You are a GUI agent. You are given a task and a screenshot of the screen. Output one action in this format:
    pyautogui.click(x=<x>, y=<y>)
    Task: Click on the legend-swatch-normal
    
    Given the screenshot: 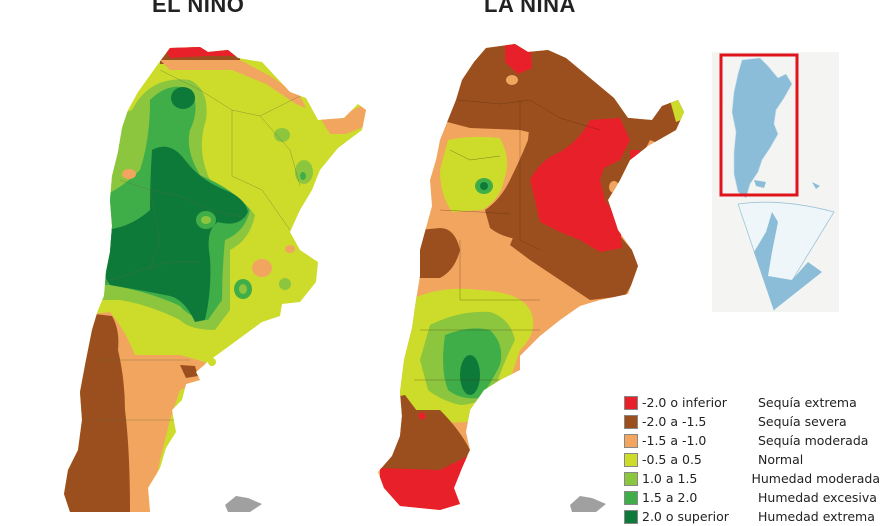 What is the action you would take?
    pyautogui.click(x=631, y=459)
    